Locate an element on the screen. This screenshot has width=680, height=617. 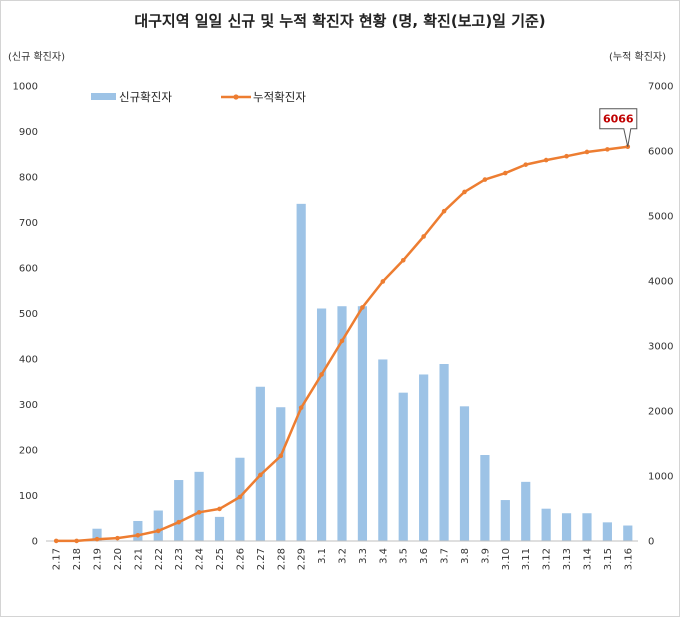
right-tick-label: 6000 is located at coordinates (660, 152).